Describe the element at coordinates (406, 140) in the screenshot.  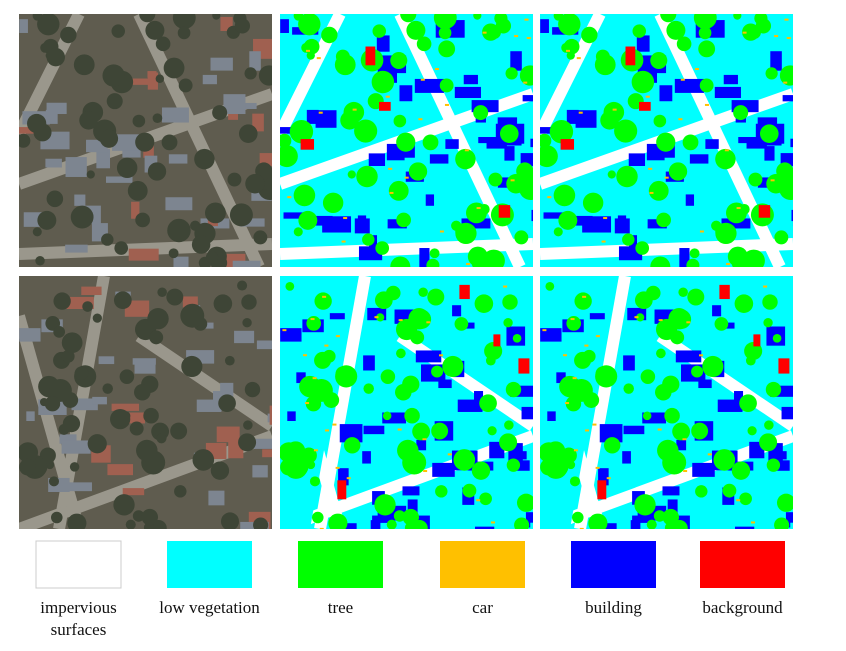
I see `segmentation-map` at that location.